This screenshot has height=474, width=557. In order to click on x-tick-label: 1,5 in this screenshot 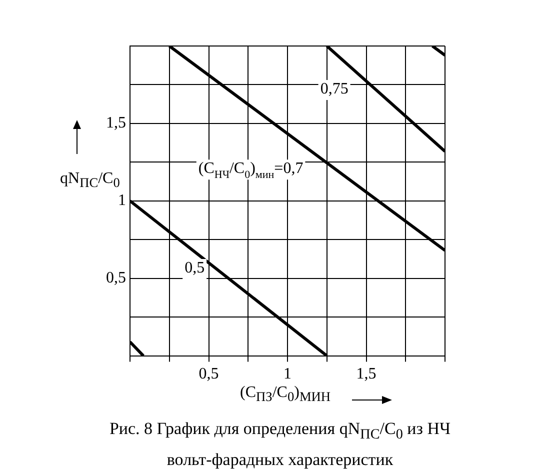, I will do `click(366, 374)`.